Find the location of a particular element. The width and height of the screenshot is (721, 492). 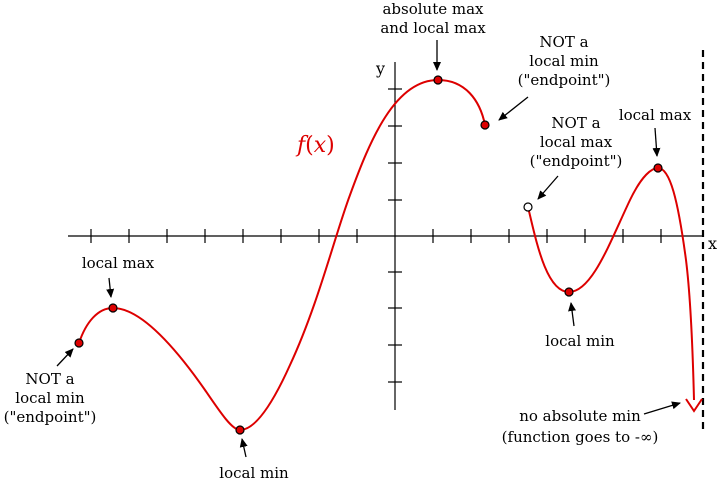

annotation-left-endpoint-not-min: NOT a local min ("endpoint") is located at coordinates (50, 387).